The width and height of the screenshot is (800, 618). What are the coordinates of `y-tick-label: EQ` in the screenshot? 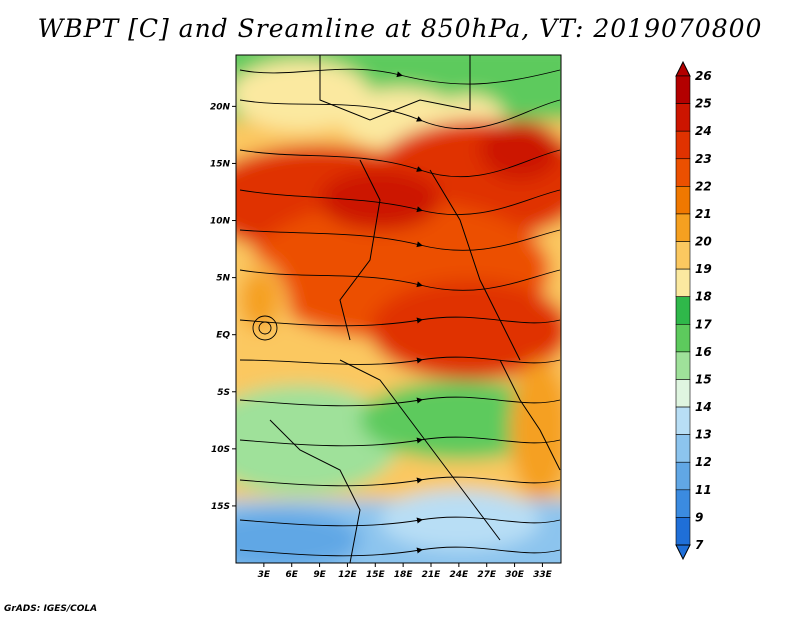 It's located at (223, 336).